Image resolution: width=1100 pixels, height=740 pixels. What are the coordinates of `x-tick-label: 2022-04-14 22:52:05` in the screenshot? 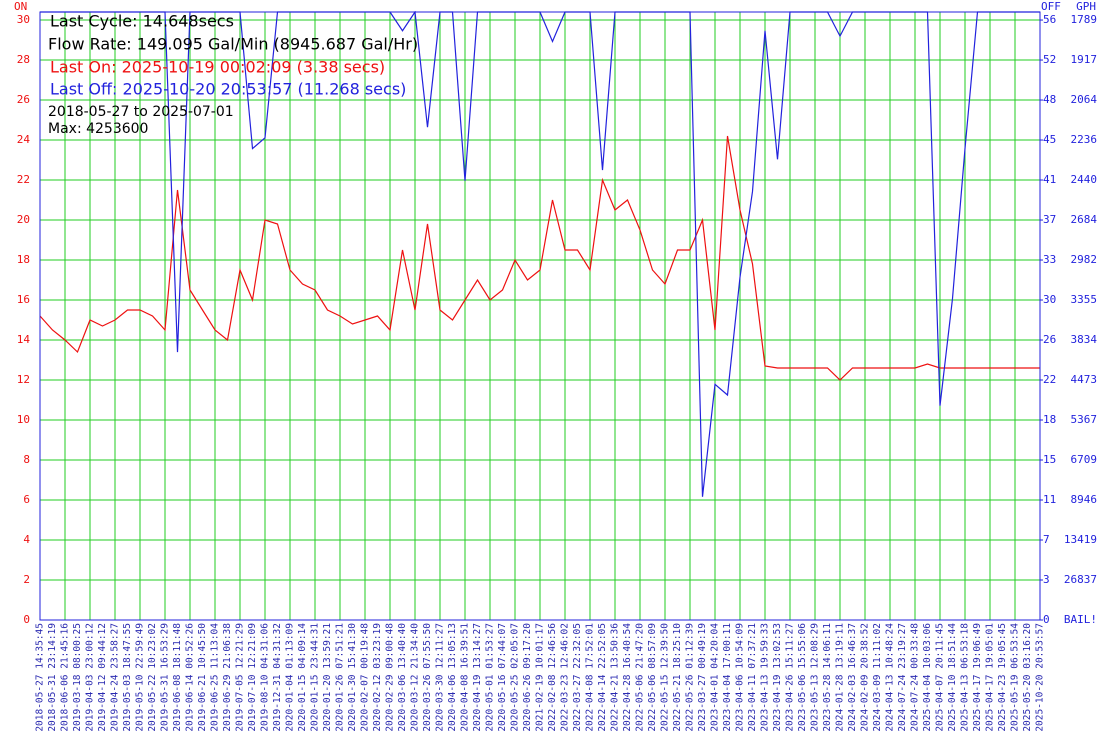 It's located at (602, 677).